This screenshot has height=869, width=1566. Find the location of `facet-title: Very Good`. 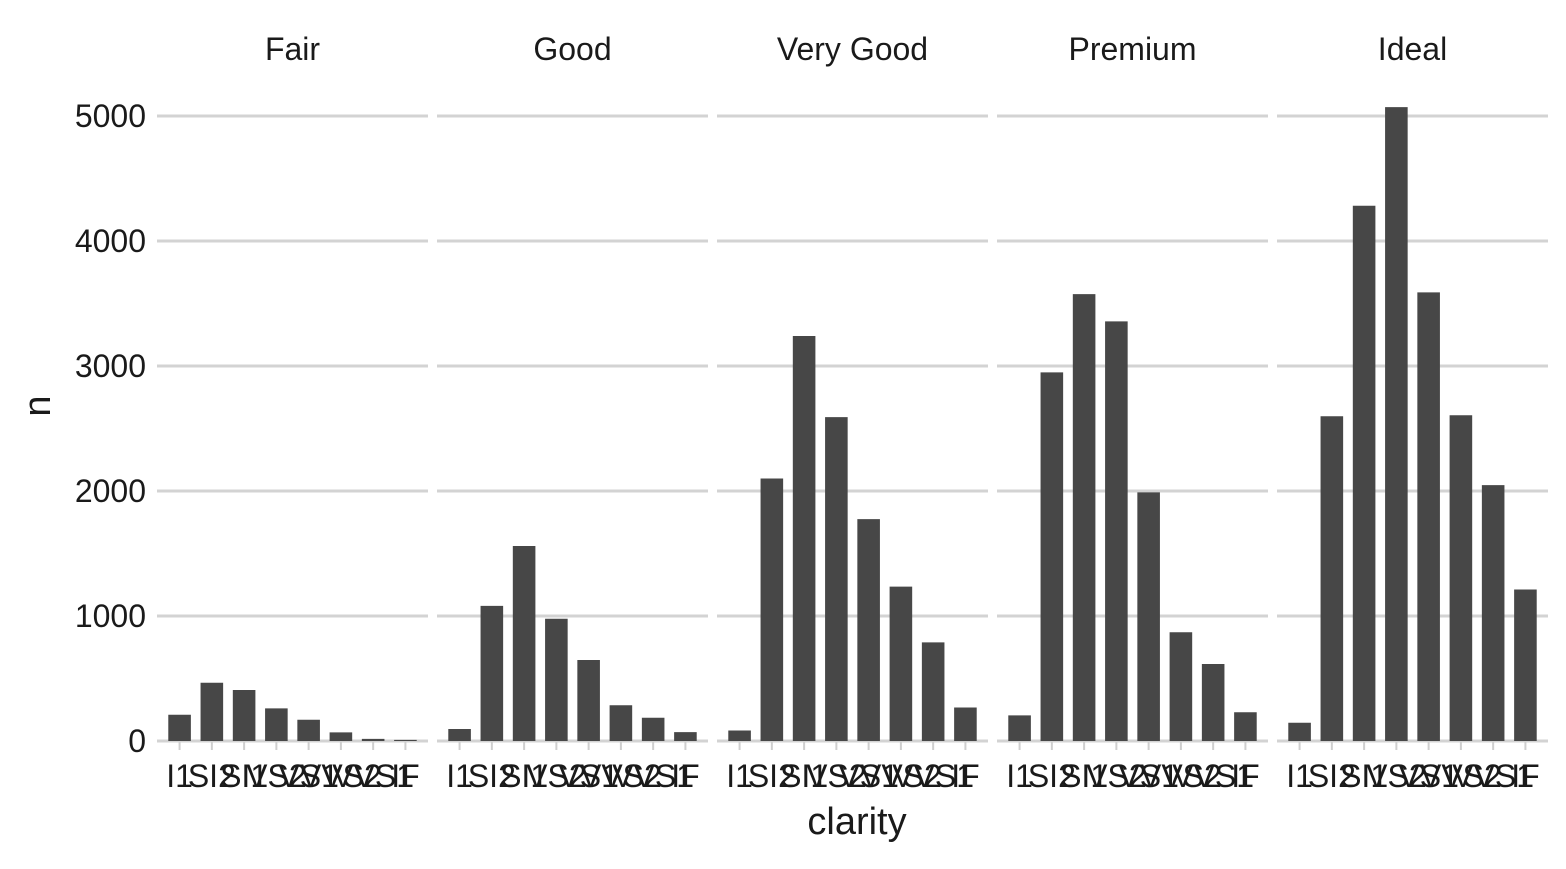

facet-title: Very Good is located at coordinates (852, 49).